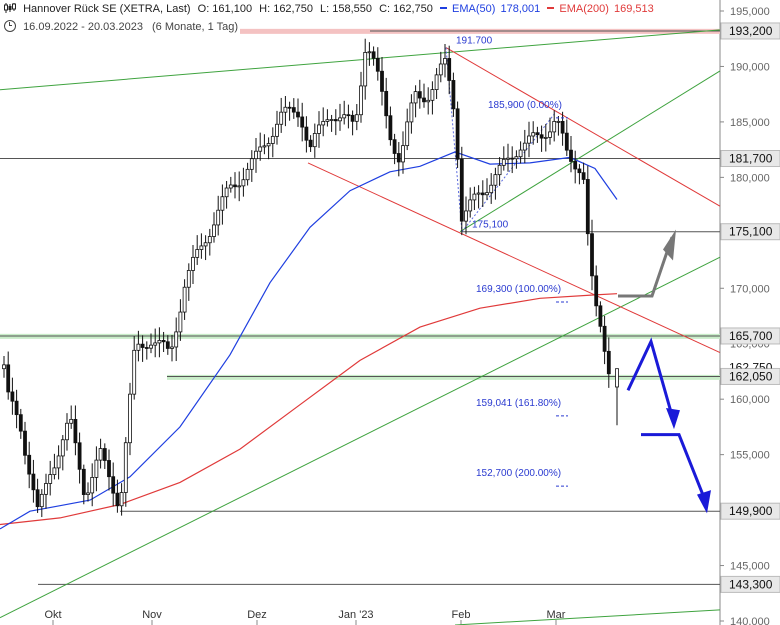 The height and width of the screenshot is (625, 780). Describe the element at coordinates (360, 60) in the screenshot. I see `green-trendline-top` at that location.